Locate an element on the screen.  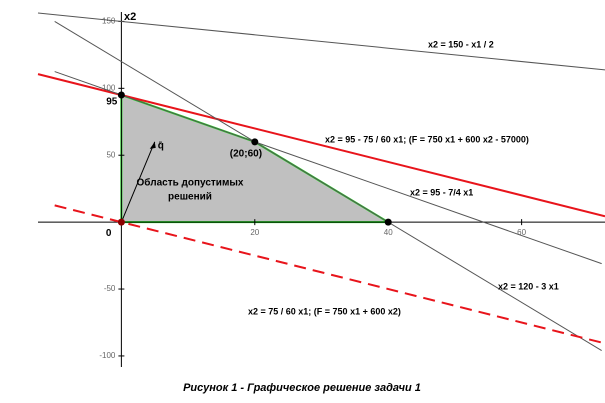
y-tick-label: 50 is located at coordinates (110, 154).